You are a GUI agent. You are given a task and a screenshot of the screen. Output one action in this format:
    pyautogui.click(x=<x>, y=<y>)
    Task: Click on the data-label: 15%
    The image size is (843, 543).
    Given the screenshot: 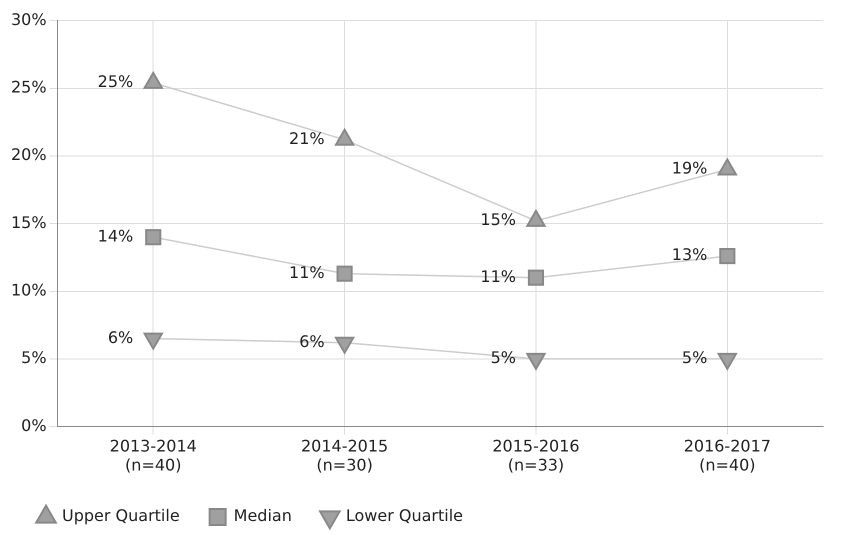 What is the action you would take?
    pyautogui.click(x=498, y=220)
    